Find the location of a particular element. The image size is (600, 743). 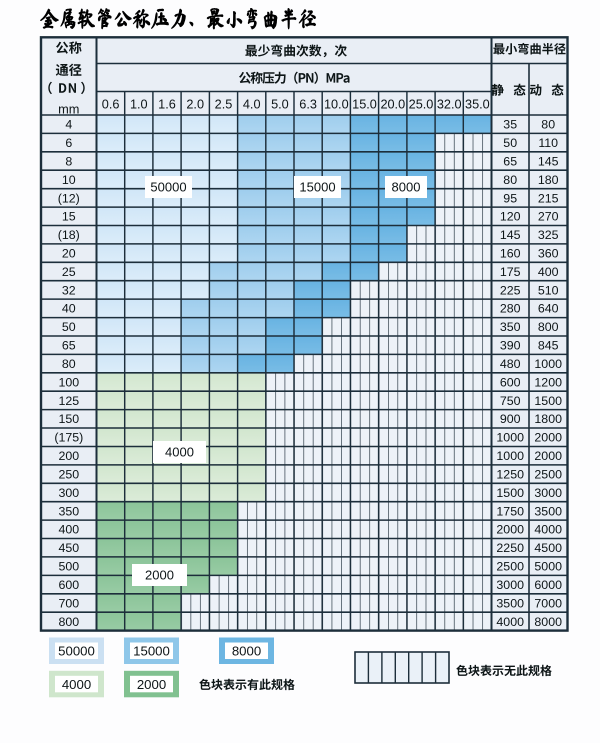

svg-text: 300 is located at coordinates (68, 493).